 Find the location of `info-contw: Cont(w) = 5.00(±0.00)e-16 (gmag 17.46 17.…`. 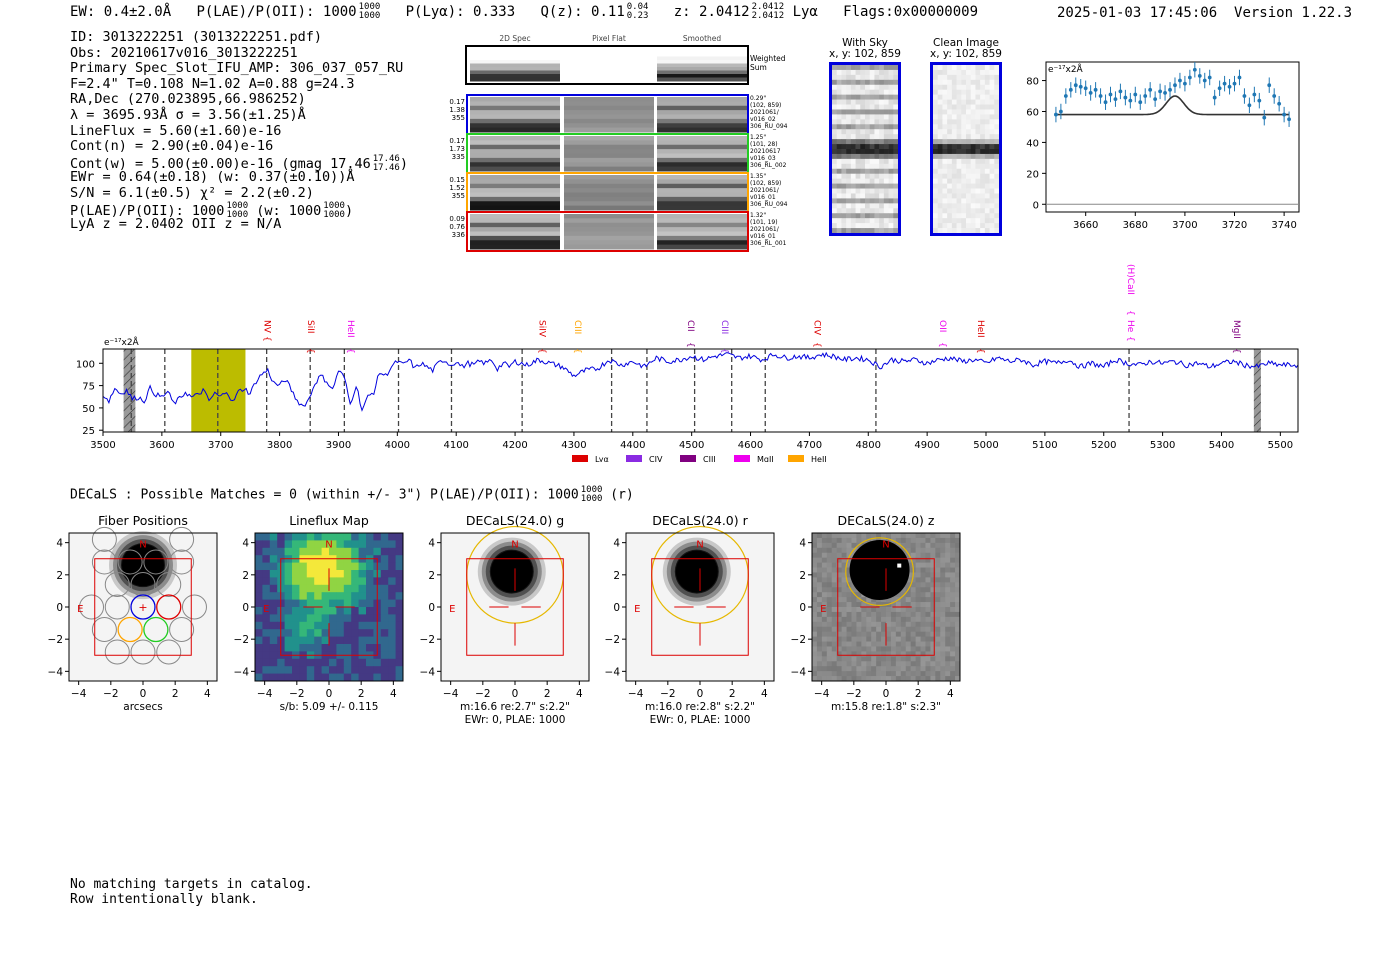

info-contw: Cont(w) = 5.00(±0.00)e-16 (gmag 17.46 17.… is located at coordinates (239, 163).